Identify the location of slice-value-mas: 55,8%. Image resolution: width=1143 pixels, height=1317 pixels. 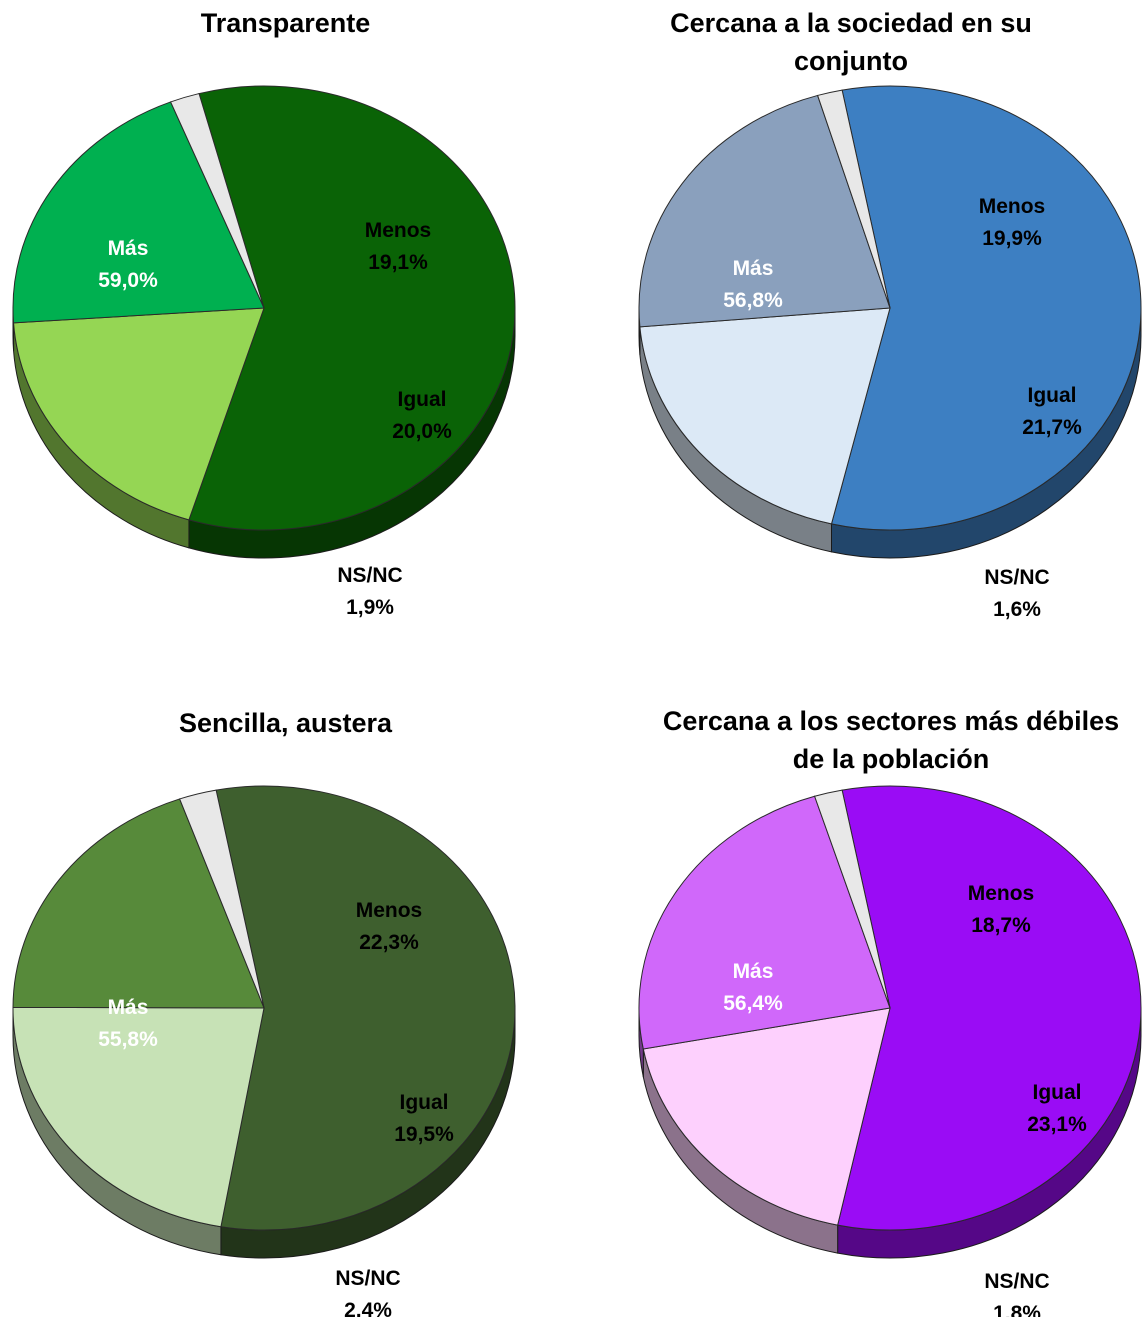
(128, 1039).